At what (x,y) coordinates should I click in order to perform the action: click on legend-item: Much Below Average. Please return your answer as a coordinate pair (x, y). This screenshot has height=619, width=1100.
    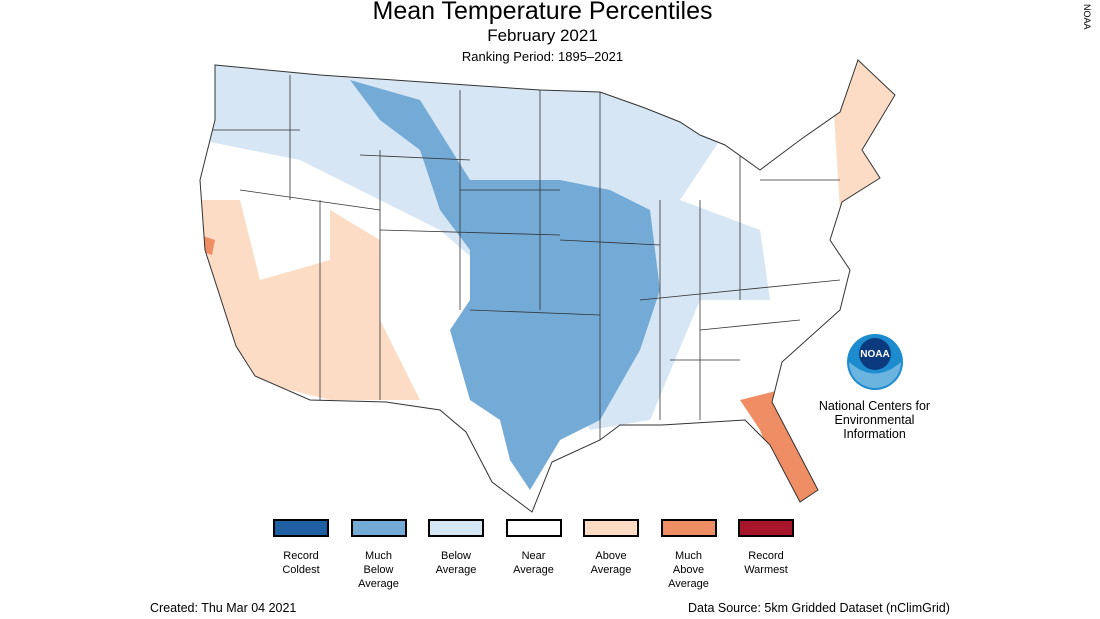
    Looking at the image, I should click on (379, 555).